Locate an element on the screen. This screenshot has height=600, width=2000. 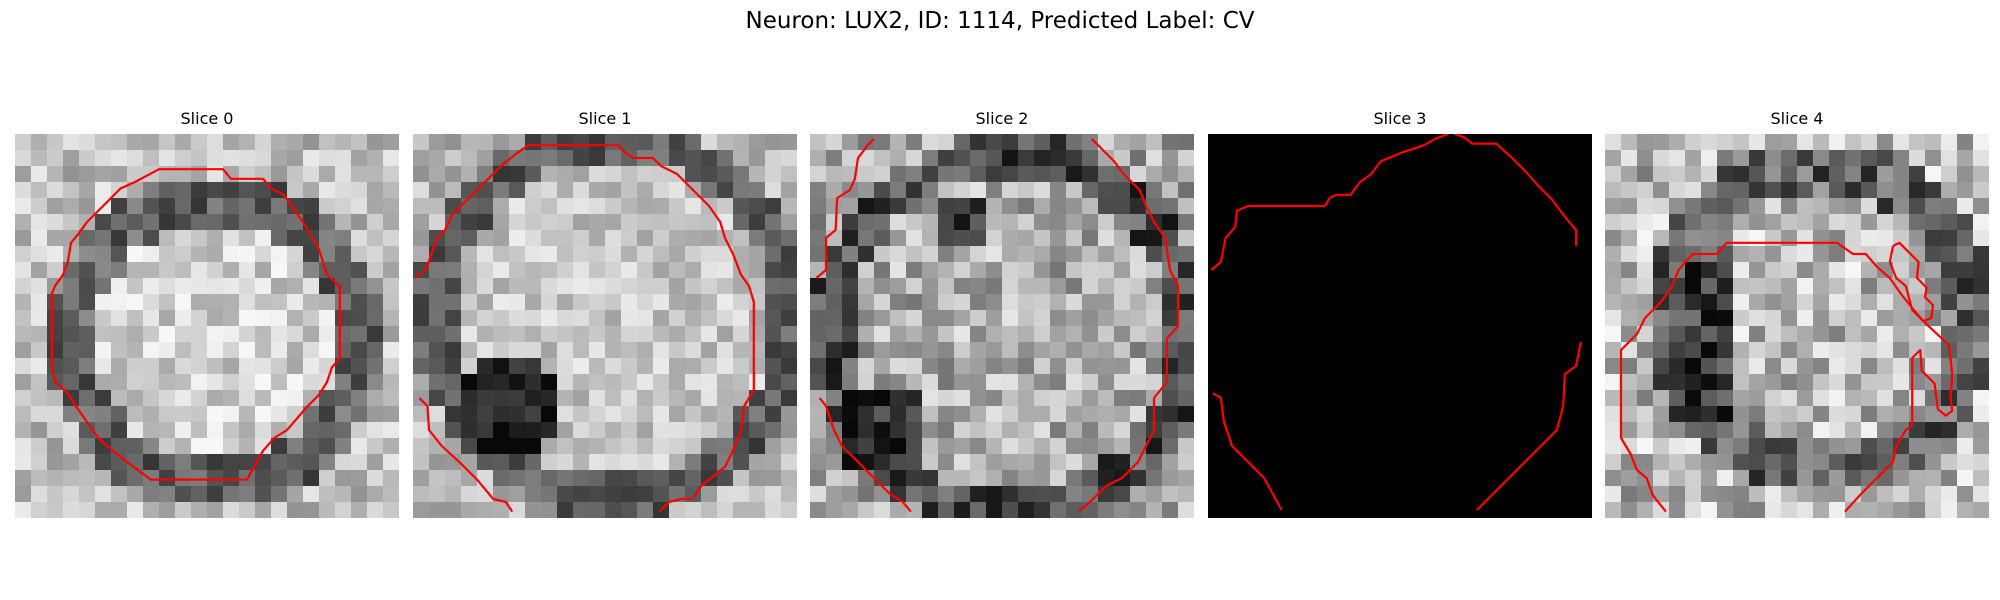
slice-title: Slice 1 is located at coordinates (605, 118).